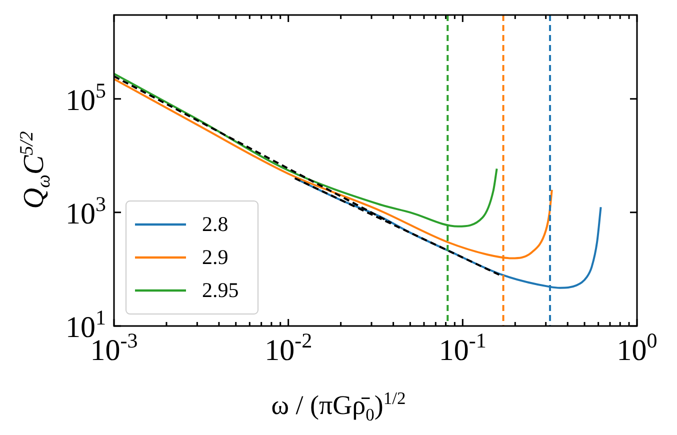  Describe the element at coordinates (338, 407) in the screenshot. I see `x-axis-title: ω / (πGρ̄$_{0}$)$^{1/2}$` at that location.